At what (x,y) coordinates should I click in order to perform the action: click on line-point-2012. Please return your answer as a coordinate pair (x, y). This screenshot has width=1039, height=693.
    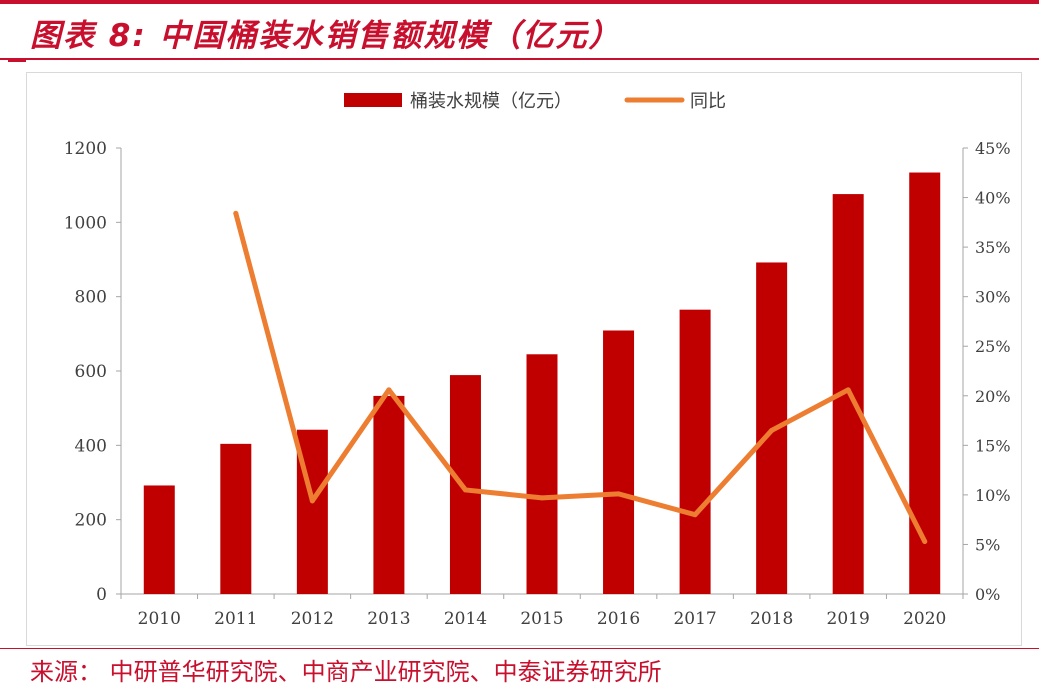
    Looking at the image, I should click on (312, 501).